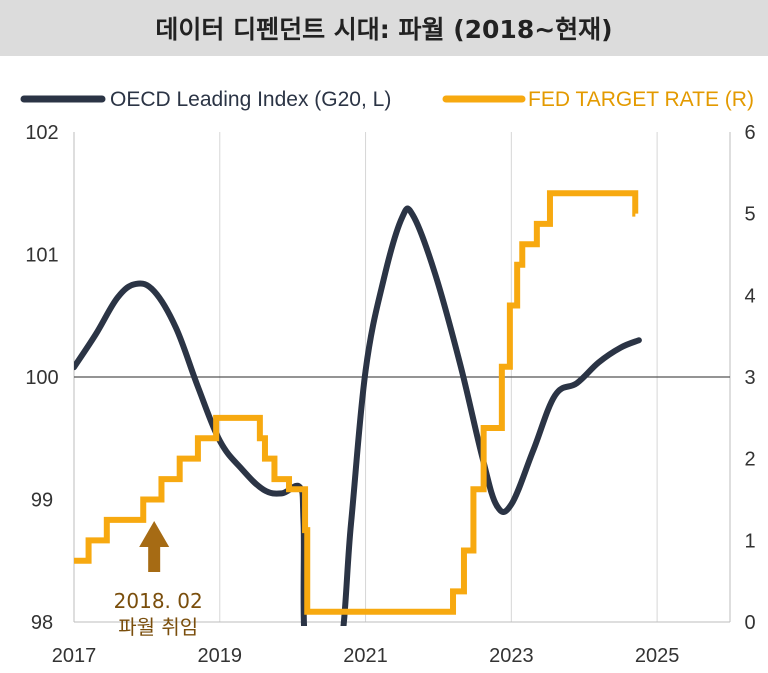 This screenshot has width=768, height=673. I want to click on y-left-tick-label: 101, so click(41, 256).